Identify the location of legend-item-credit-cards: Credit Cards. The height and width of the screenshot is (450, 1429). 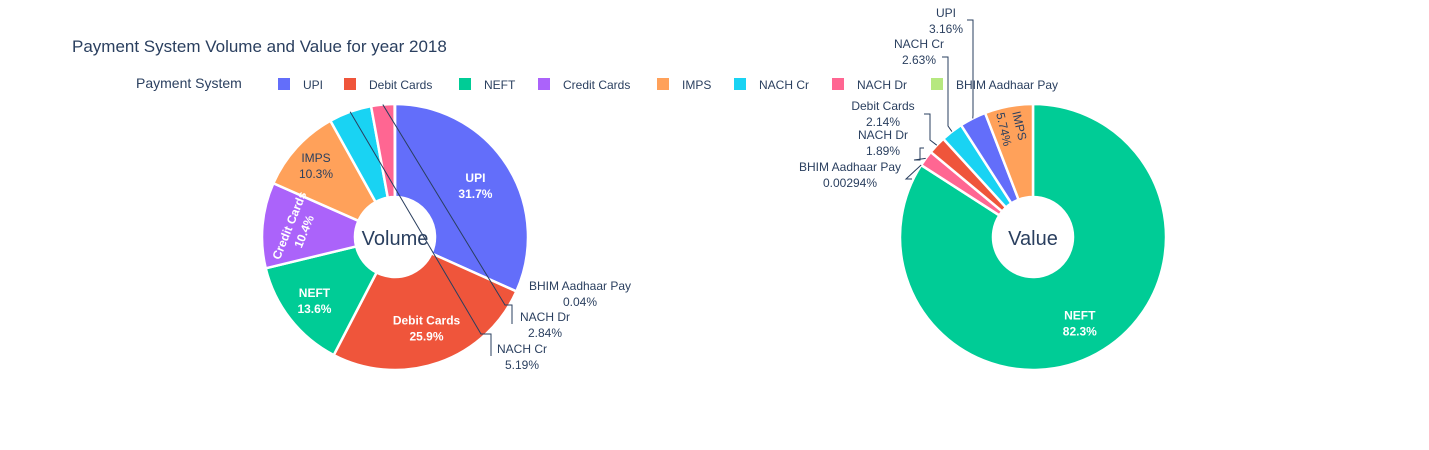
(584, 85).